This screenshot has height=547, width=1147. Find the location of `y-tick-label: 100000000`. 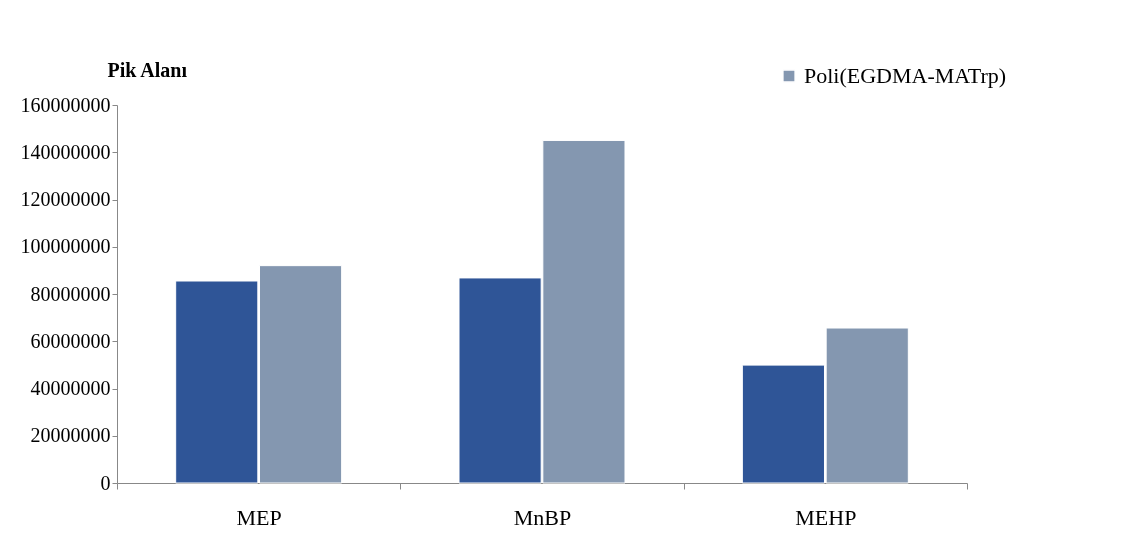

y-tick-label: 100000000 is located at coordinates (65, 246).